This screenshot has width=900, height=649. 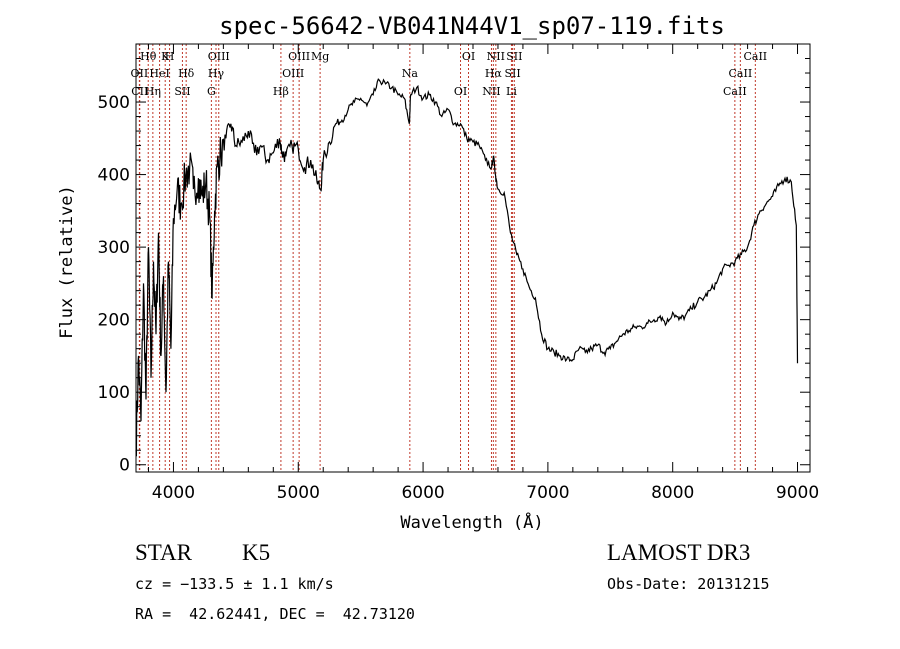 I want to click on y-tick-label: 400, so click(x=114, y=176).